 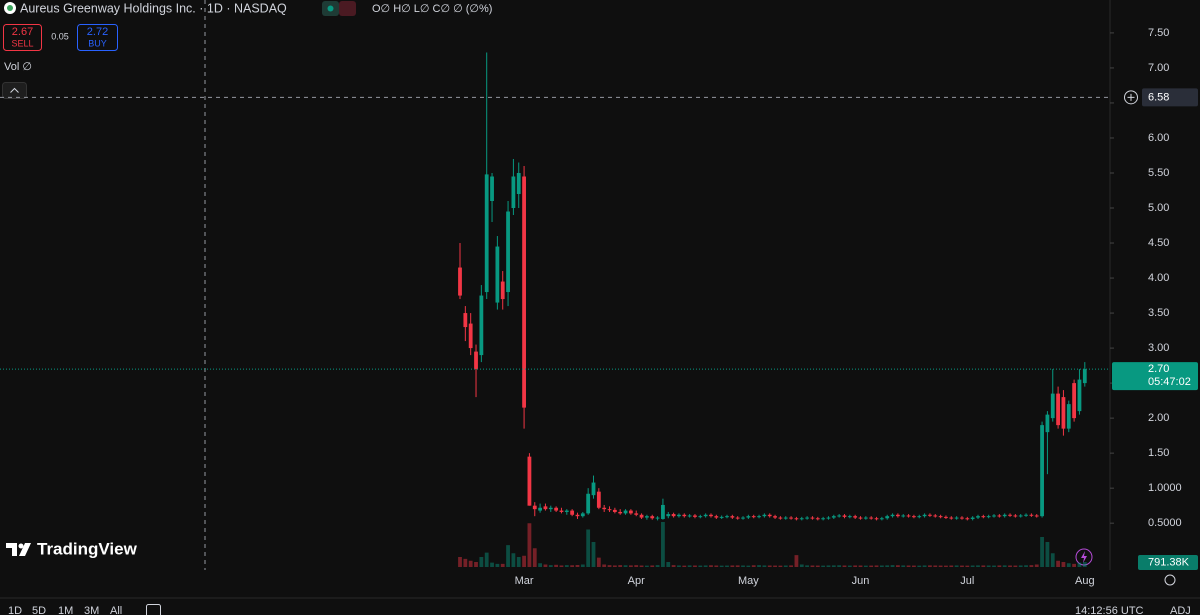 I want to click on y-tick-label: 7.50, so click(x=1158, y=33).